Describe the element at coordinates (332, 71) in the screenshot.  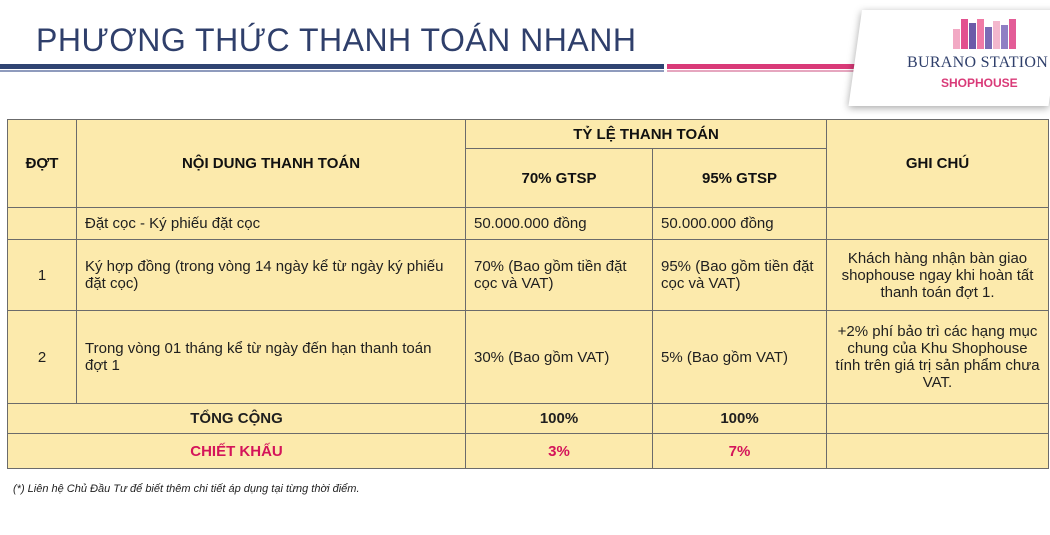
I see `title-rule-blue-thin` at that location.